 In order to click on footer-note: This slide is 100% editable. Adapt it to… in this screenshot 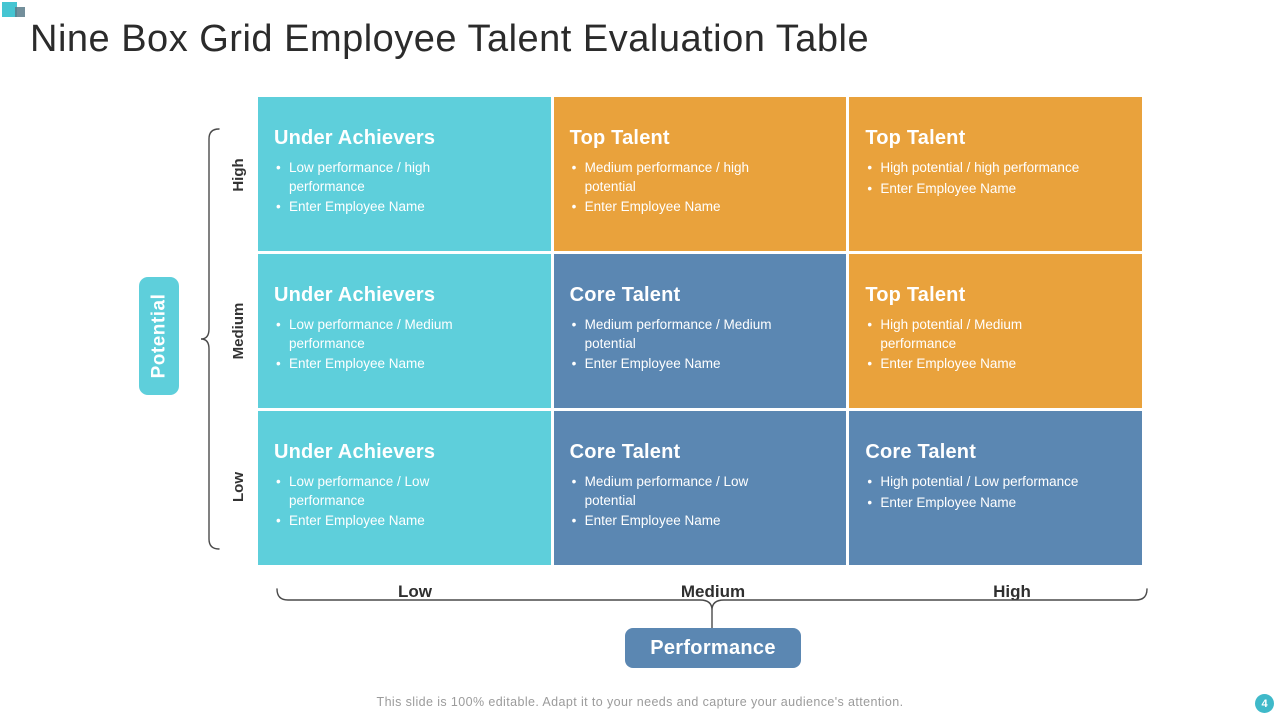, I will do `click(640, 702)`.